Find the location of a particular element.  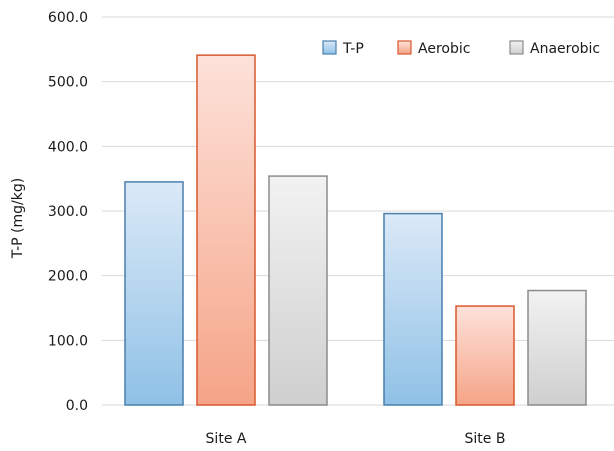

y-axis-ticks: 0.0 100.0 200.0 300.0 400.0 500.0 600.0 is located at coordinates (68, 212).